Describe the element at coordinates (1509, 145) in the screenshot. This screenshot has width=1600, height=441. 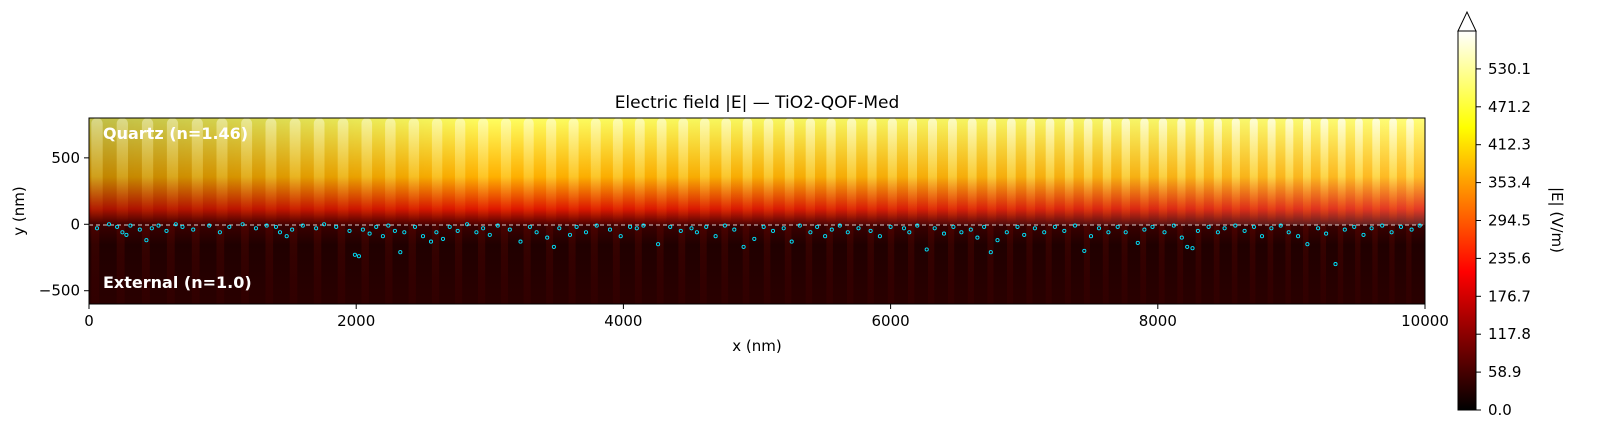
I see `colorbar-tick-label: 412.3` at that location.